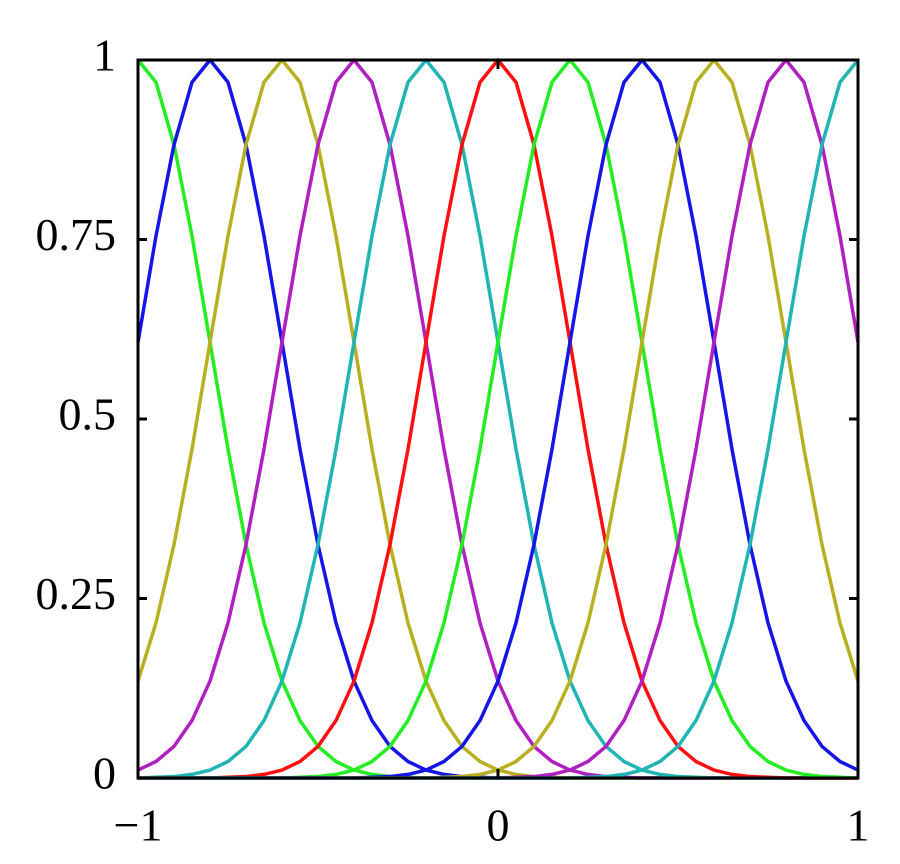 The image size is (900, 864). I want to click on x-tick-label: 0, so click(498, 825).